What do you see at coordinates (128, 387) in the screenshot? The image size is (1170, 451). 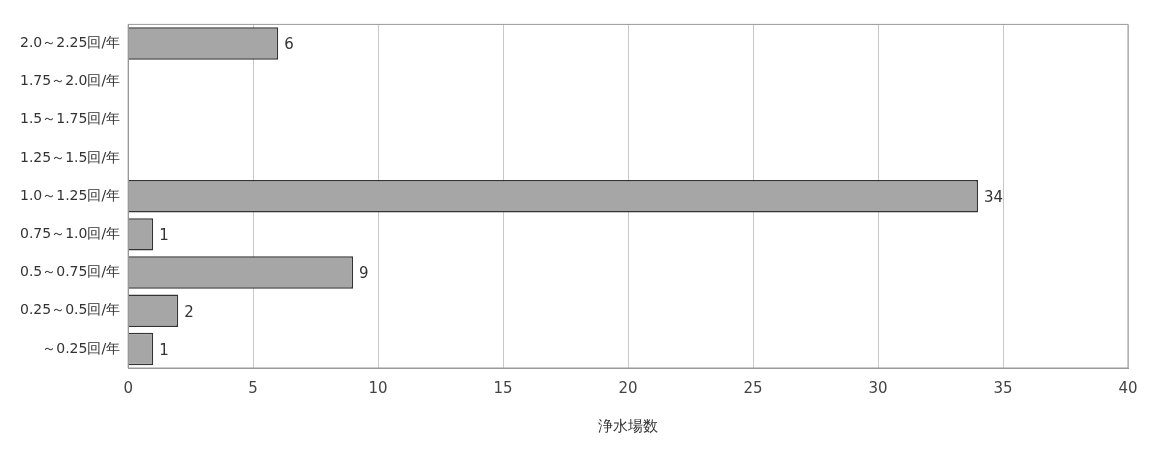 I see `x-tick-label: 0` at bounding box center [128, 387].